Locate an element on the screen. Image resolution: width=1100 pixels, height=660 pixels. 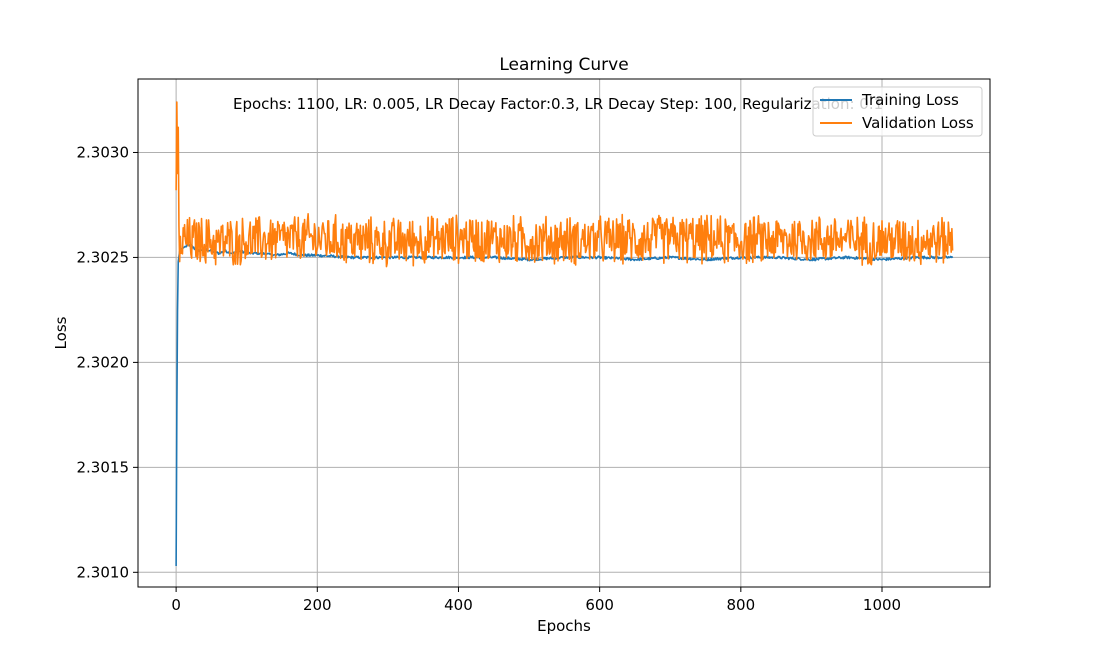
x-tick-label: 0 is located at coordinates (176, 605).